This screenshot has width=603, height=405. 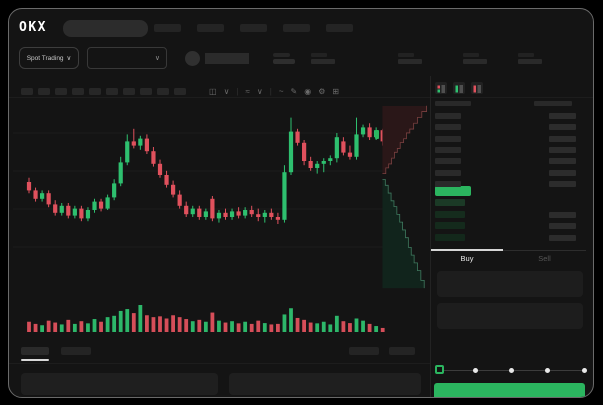 I want to click on price-field, so click(x=510, y=284).